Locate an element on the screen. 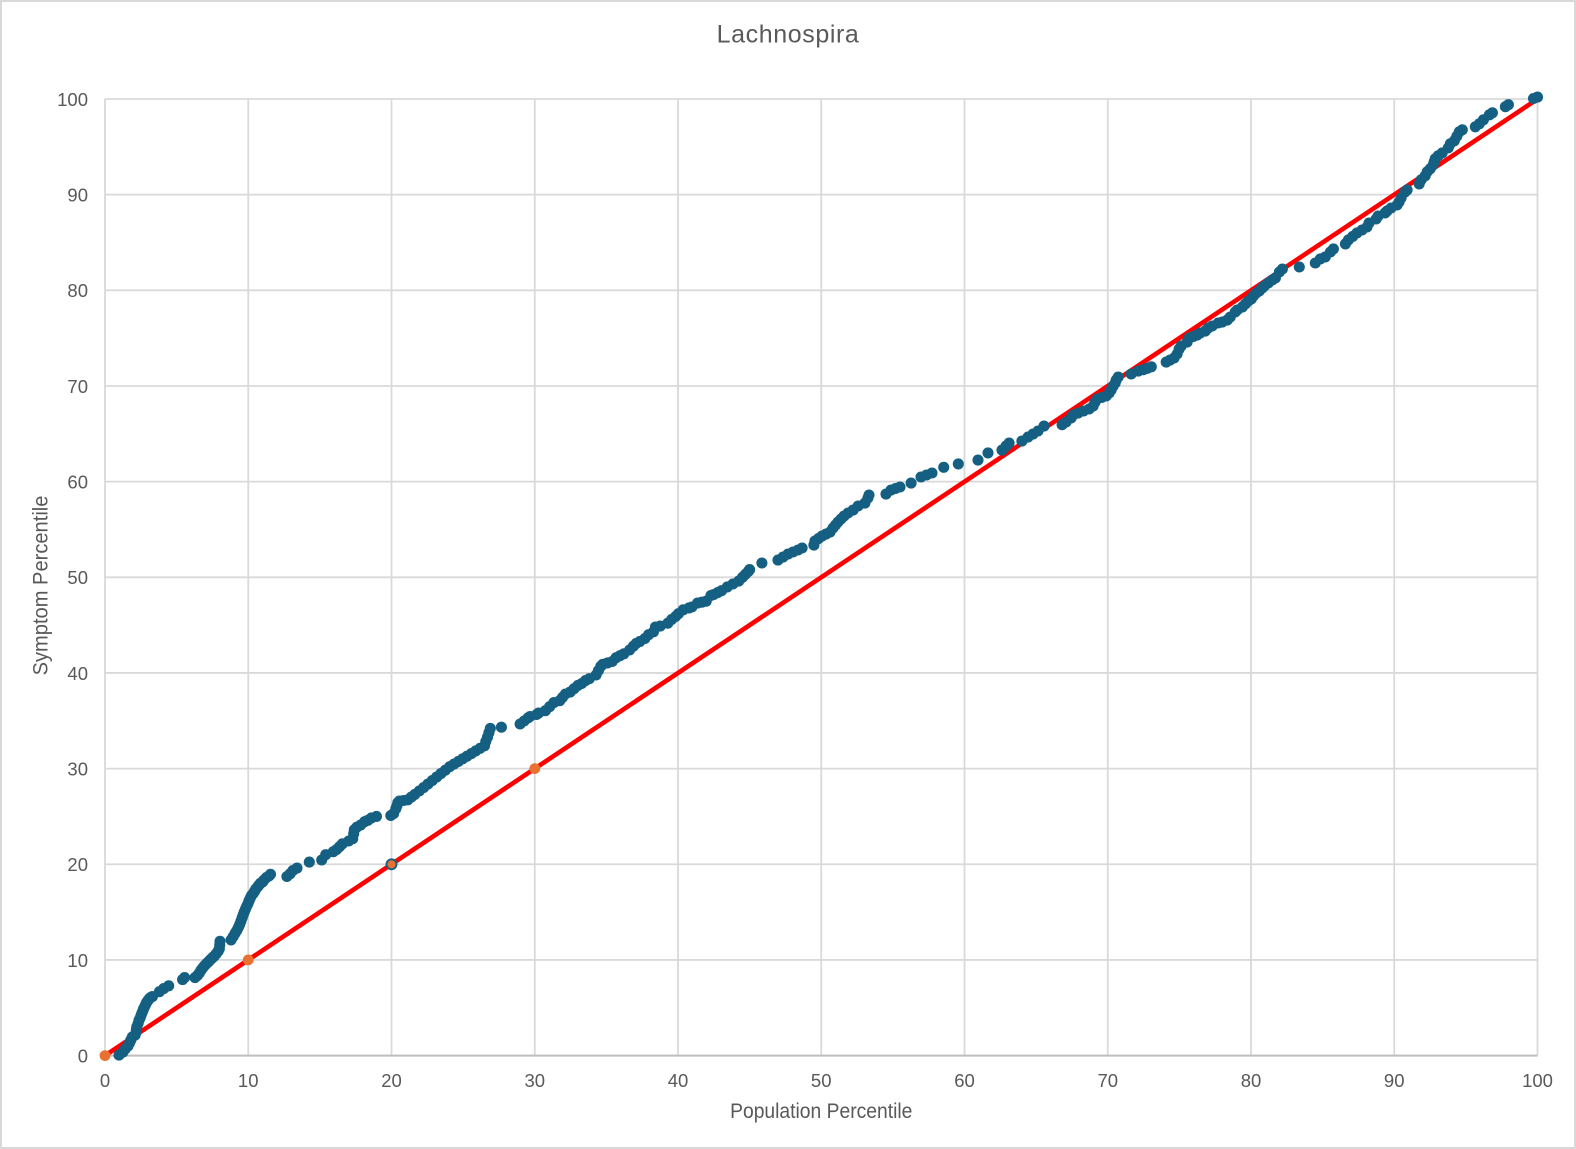 This screenshot has width=1576, height=1149. svg-text: Population Percentile is located at coordinates (821, 1111).